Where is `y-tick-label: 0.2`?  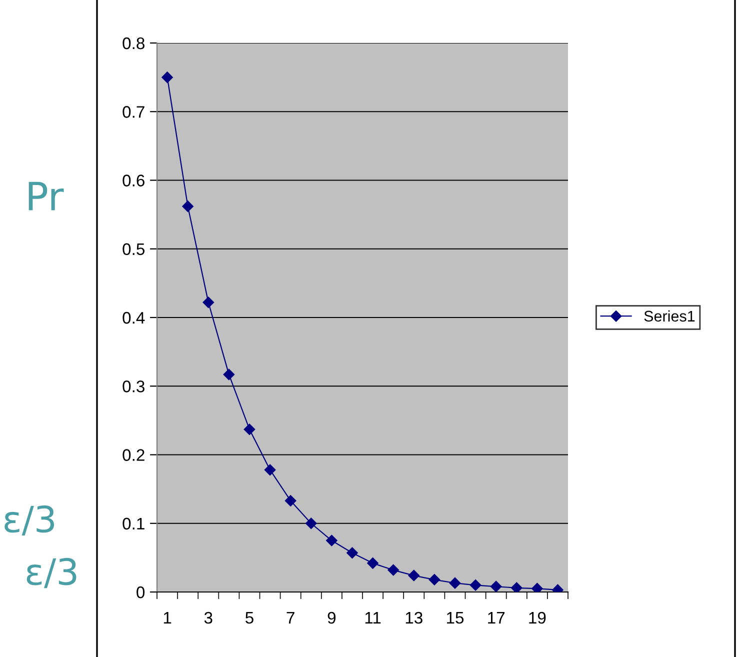 y-tick-label: 0.2 is located at coordinates (133, 455).